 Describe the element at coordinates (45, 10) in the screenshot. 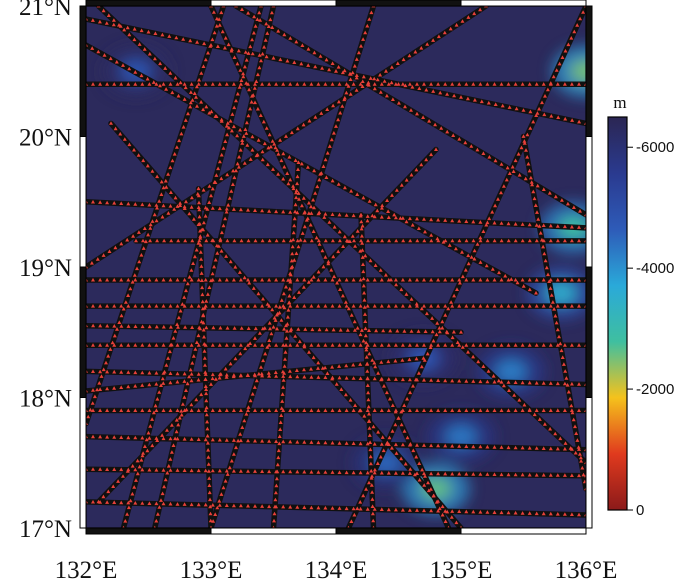

I see `y-tick-label: 21°N` at that location.